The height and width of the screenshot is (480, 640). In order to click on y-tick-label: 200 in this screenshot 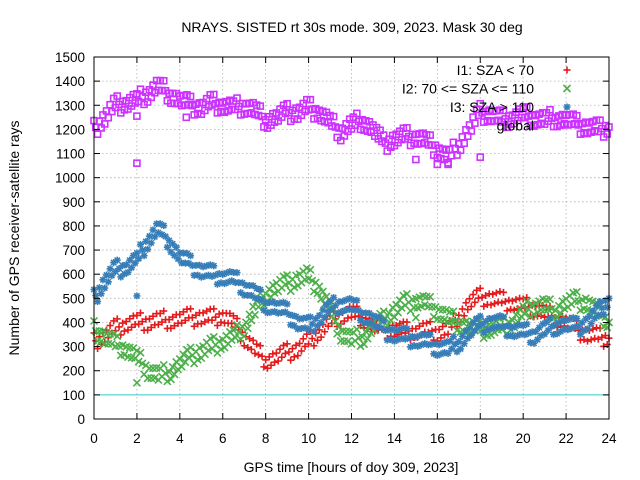, I will do `click(73, 371)`.